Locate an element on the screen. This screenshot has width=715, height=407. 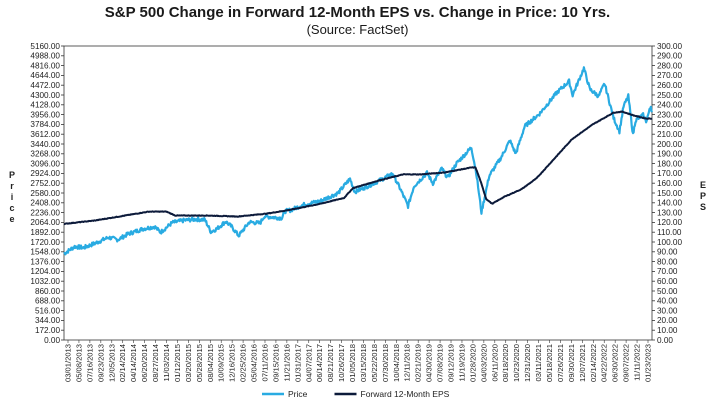
y-axis-left-letter: e is located at coordinates (11, 219).